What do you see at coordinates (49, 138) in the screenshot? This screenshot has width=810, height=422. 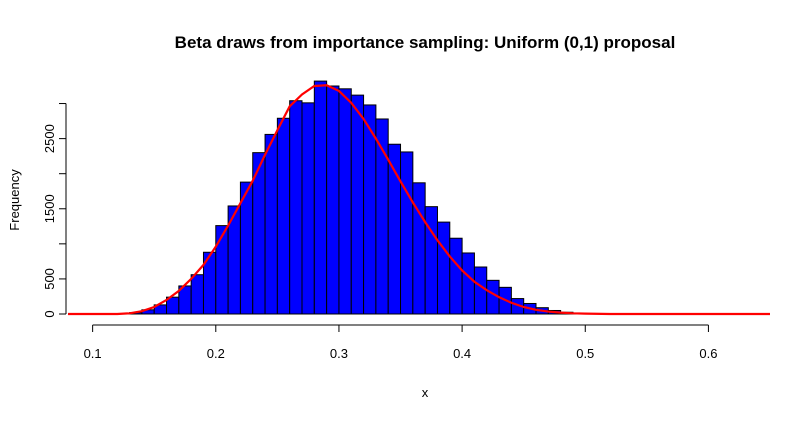 I see `y-tick-label: 2500` at bounding box center [49, 138].